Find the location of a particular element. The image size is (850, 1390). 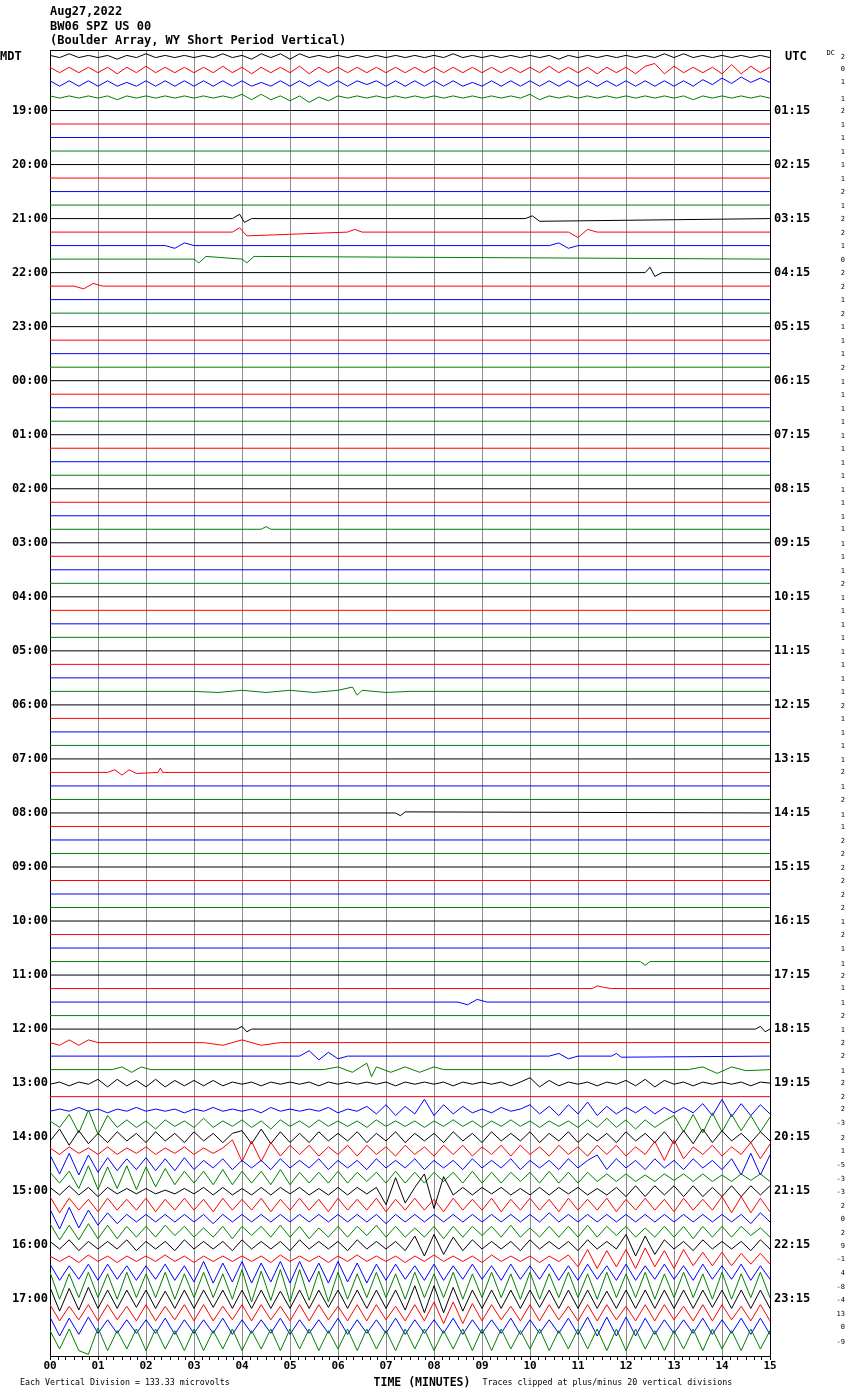

y2-tick-label: 16:15 is located at coordinates (792, 920).